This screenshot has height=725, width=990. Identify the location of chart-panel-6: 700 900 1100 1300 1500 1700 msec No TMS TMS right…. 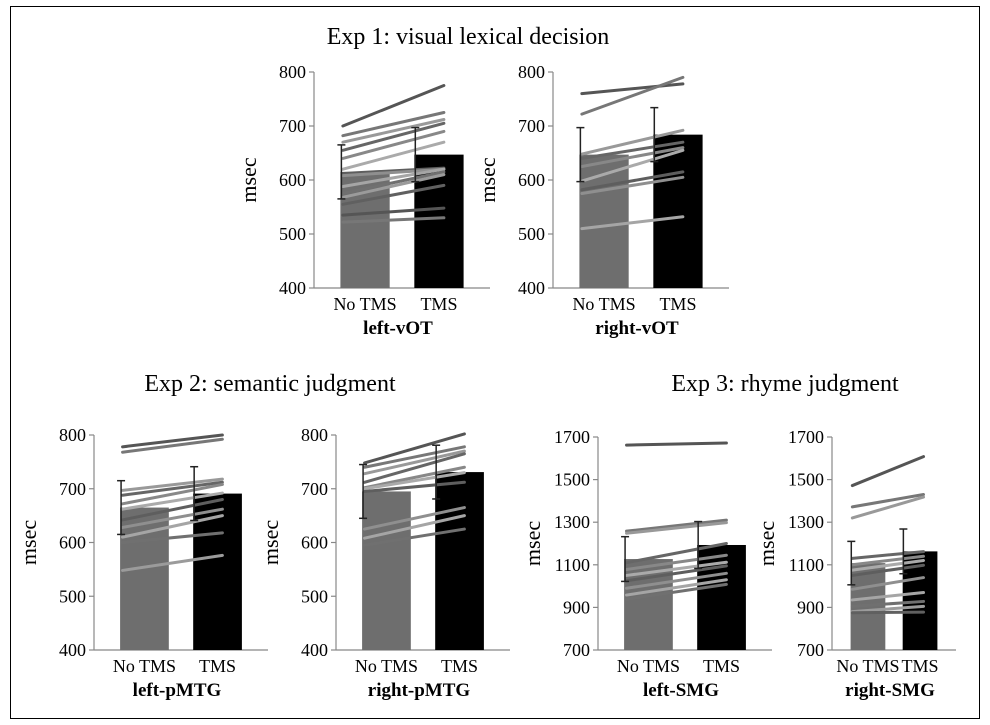
(855, 564).